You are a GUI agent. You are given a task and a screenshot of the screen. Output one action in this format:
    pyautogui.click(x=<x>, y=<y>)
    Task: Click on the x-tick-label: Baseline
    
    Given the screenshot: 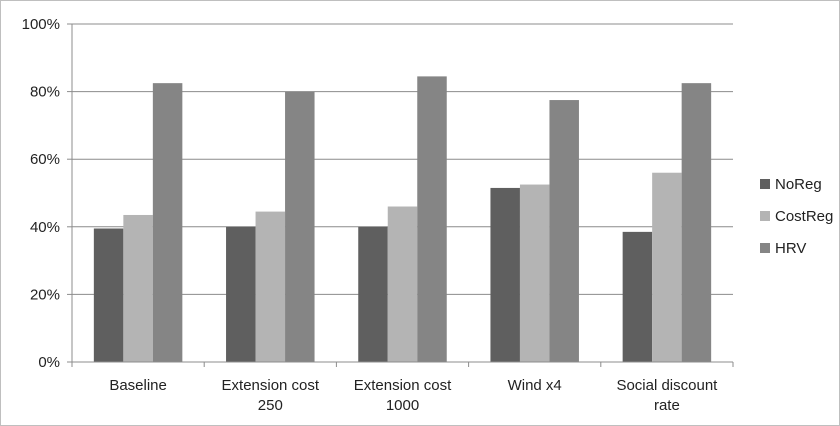 What is the action you would take?
    pyautogui.click(x=138, y=385)
    